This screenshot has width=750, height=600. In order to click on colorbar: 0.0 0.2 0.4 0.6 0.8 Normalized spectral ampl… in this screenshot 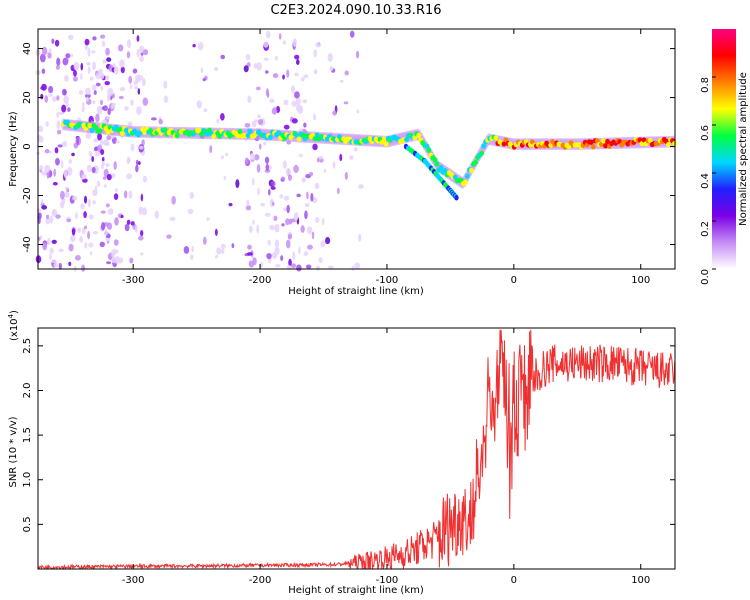, I will do `click(724, 157)`.